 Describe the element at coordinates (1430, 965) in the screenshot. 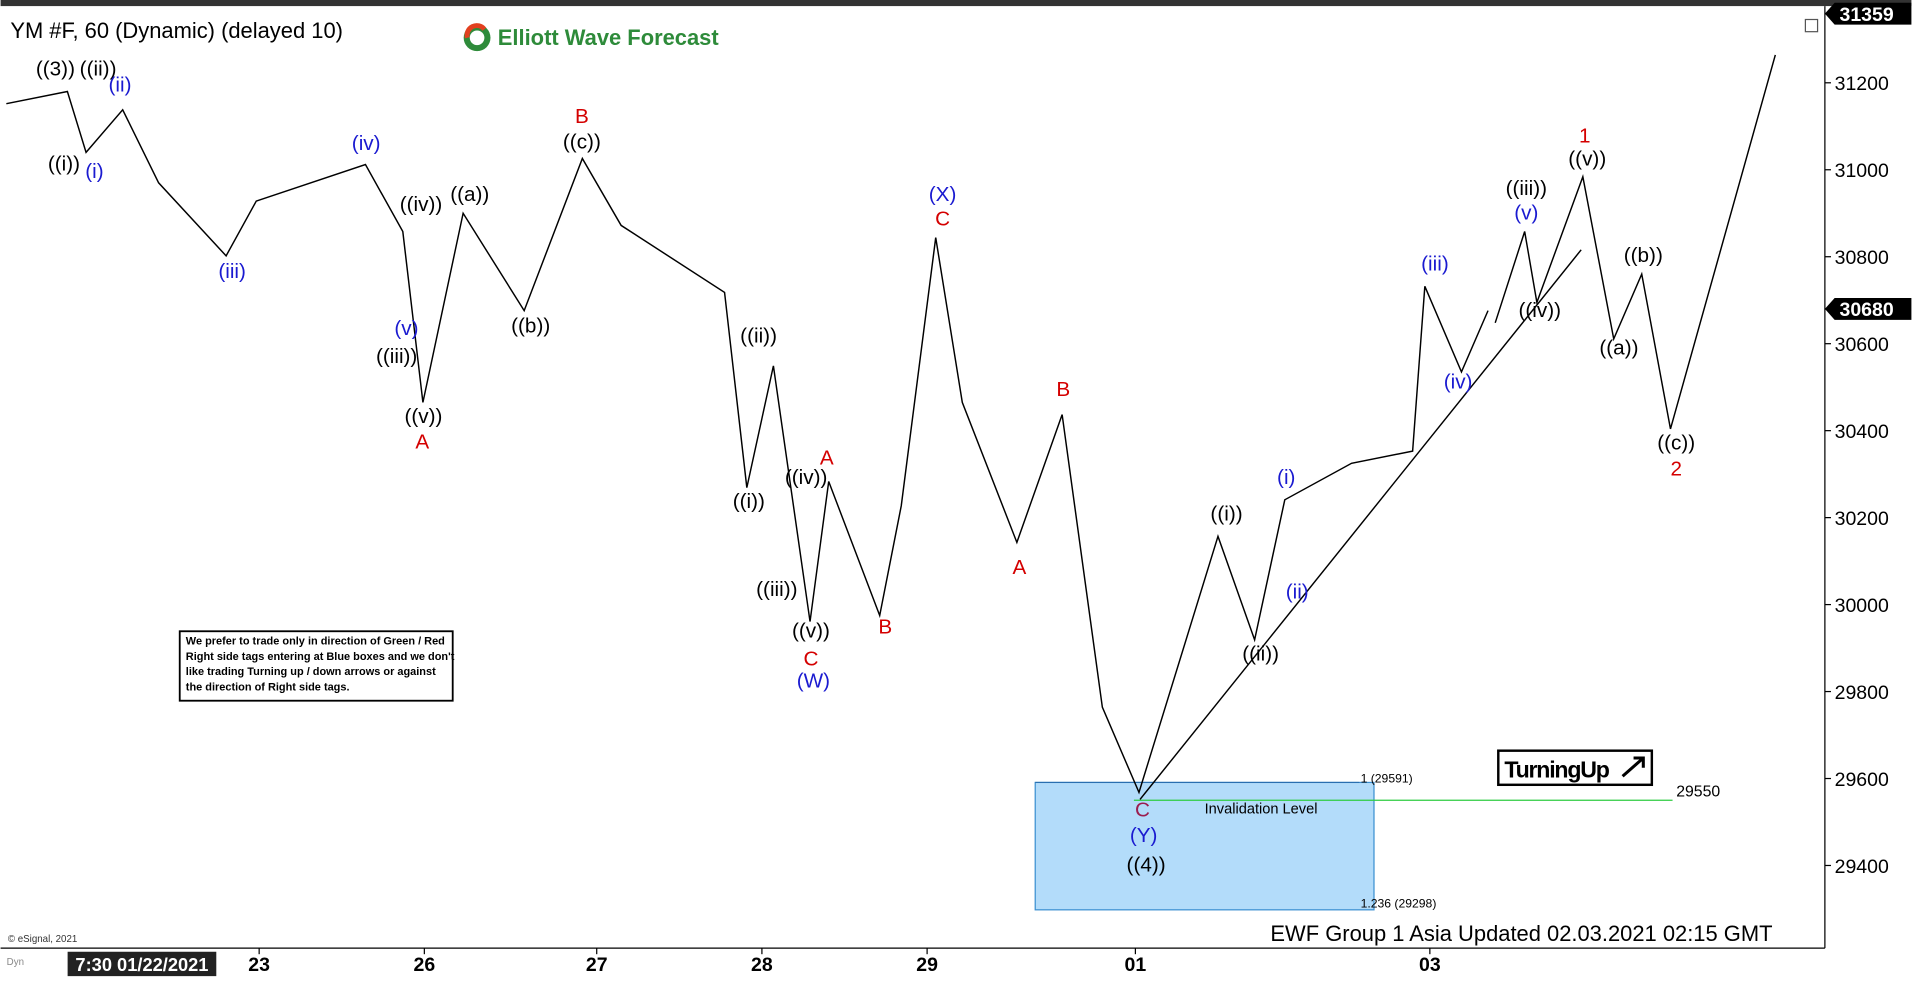

I see `x-tick-label: 03` at that location.